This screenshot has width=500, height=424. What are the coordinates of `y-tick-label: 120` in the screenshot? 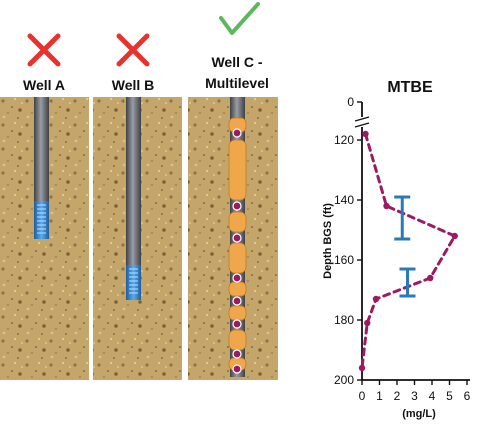 It's located at (344, 140).